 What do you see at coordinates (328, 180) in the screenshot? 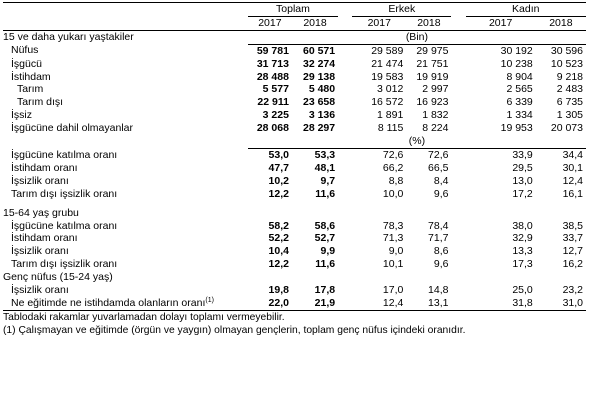
I see `value-cell: 9,7` at bounding box center [328, 180].